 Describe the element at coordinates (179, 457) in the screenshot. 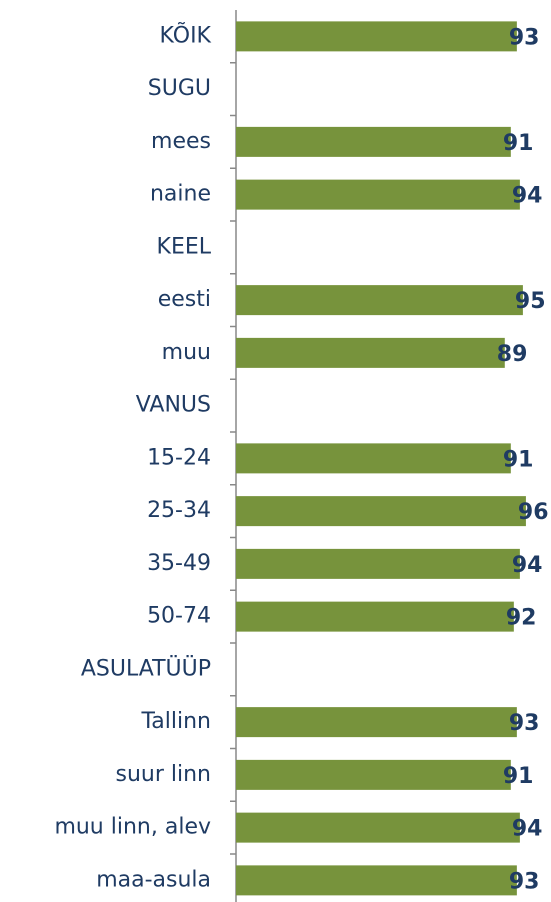

I see `category-label: 15-24` at that location.